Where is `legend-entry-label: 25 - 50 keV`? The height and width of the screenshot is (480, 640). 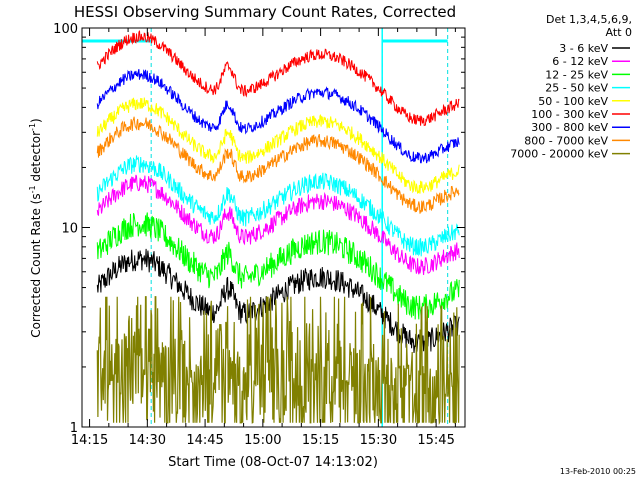
legend-entry-label: 25 - 50 keV is located at coordinates (576, 88).